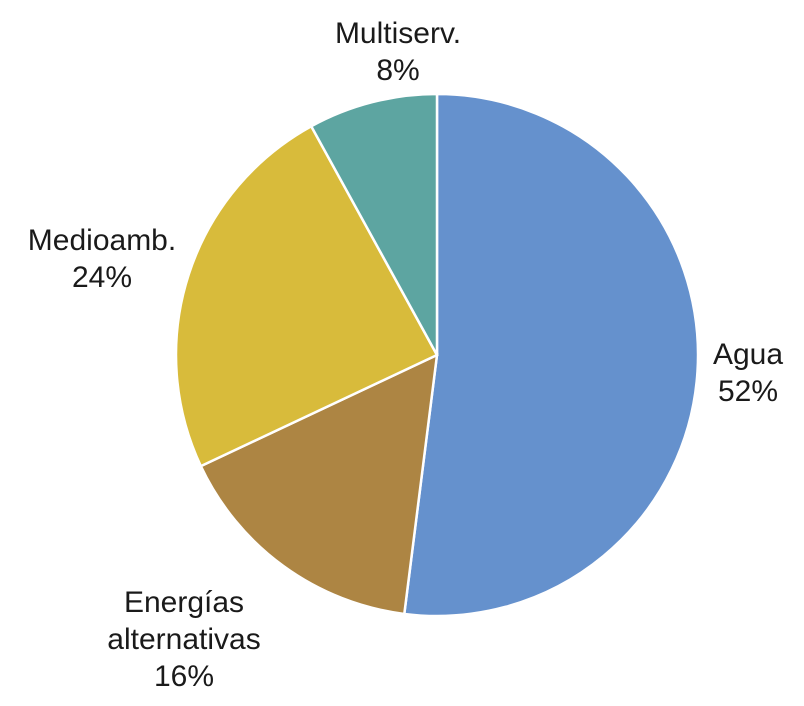  What do you see at coordinates (319, 484) in the screenshot?
I see `pie-slice-energ-as-alternativas` at bounding box center [319, 484].